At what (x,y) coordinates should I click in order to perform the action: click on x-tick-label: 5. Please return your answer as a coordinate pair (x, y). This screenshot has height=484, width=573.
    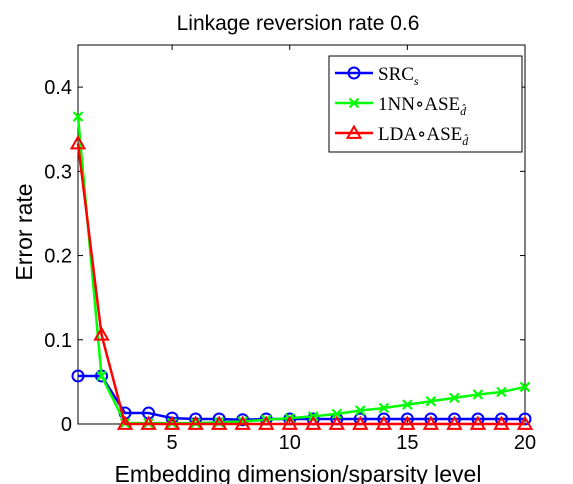
    Looking at the image, I should click on (172, 443).